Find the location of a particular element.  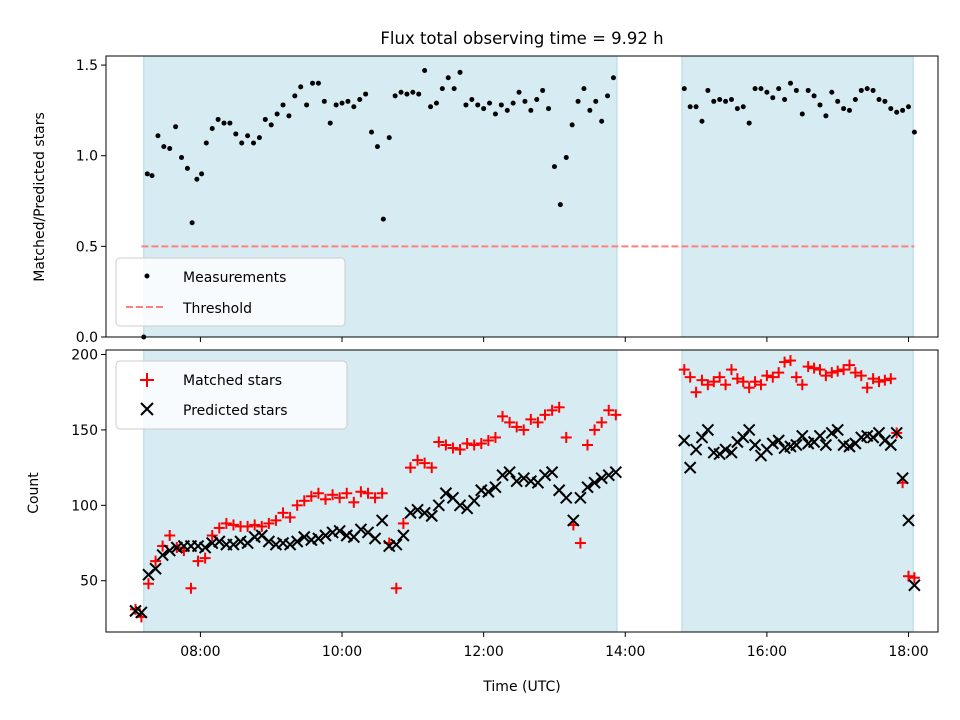

bottom-y-axis: 50 100 150 200 is located at coordinates (88, 469).